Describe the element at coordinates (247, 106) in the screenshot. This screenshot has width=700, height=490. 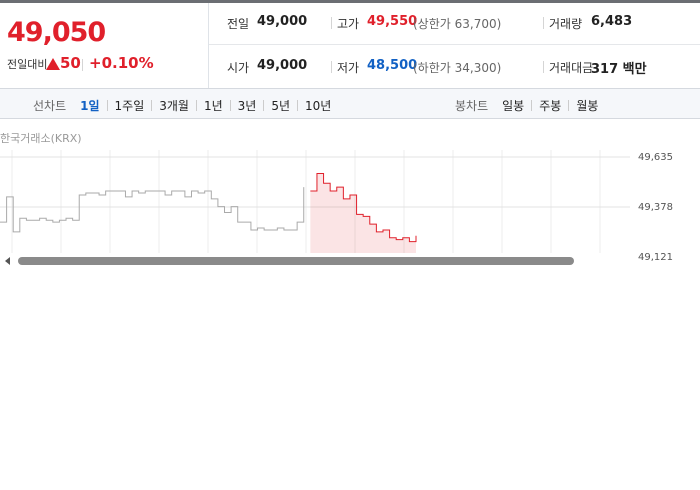
I see `tab-item: 3년` at that location.